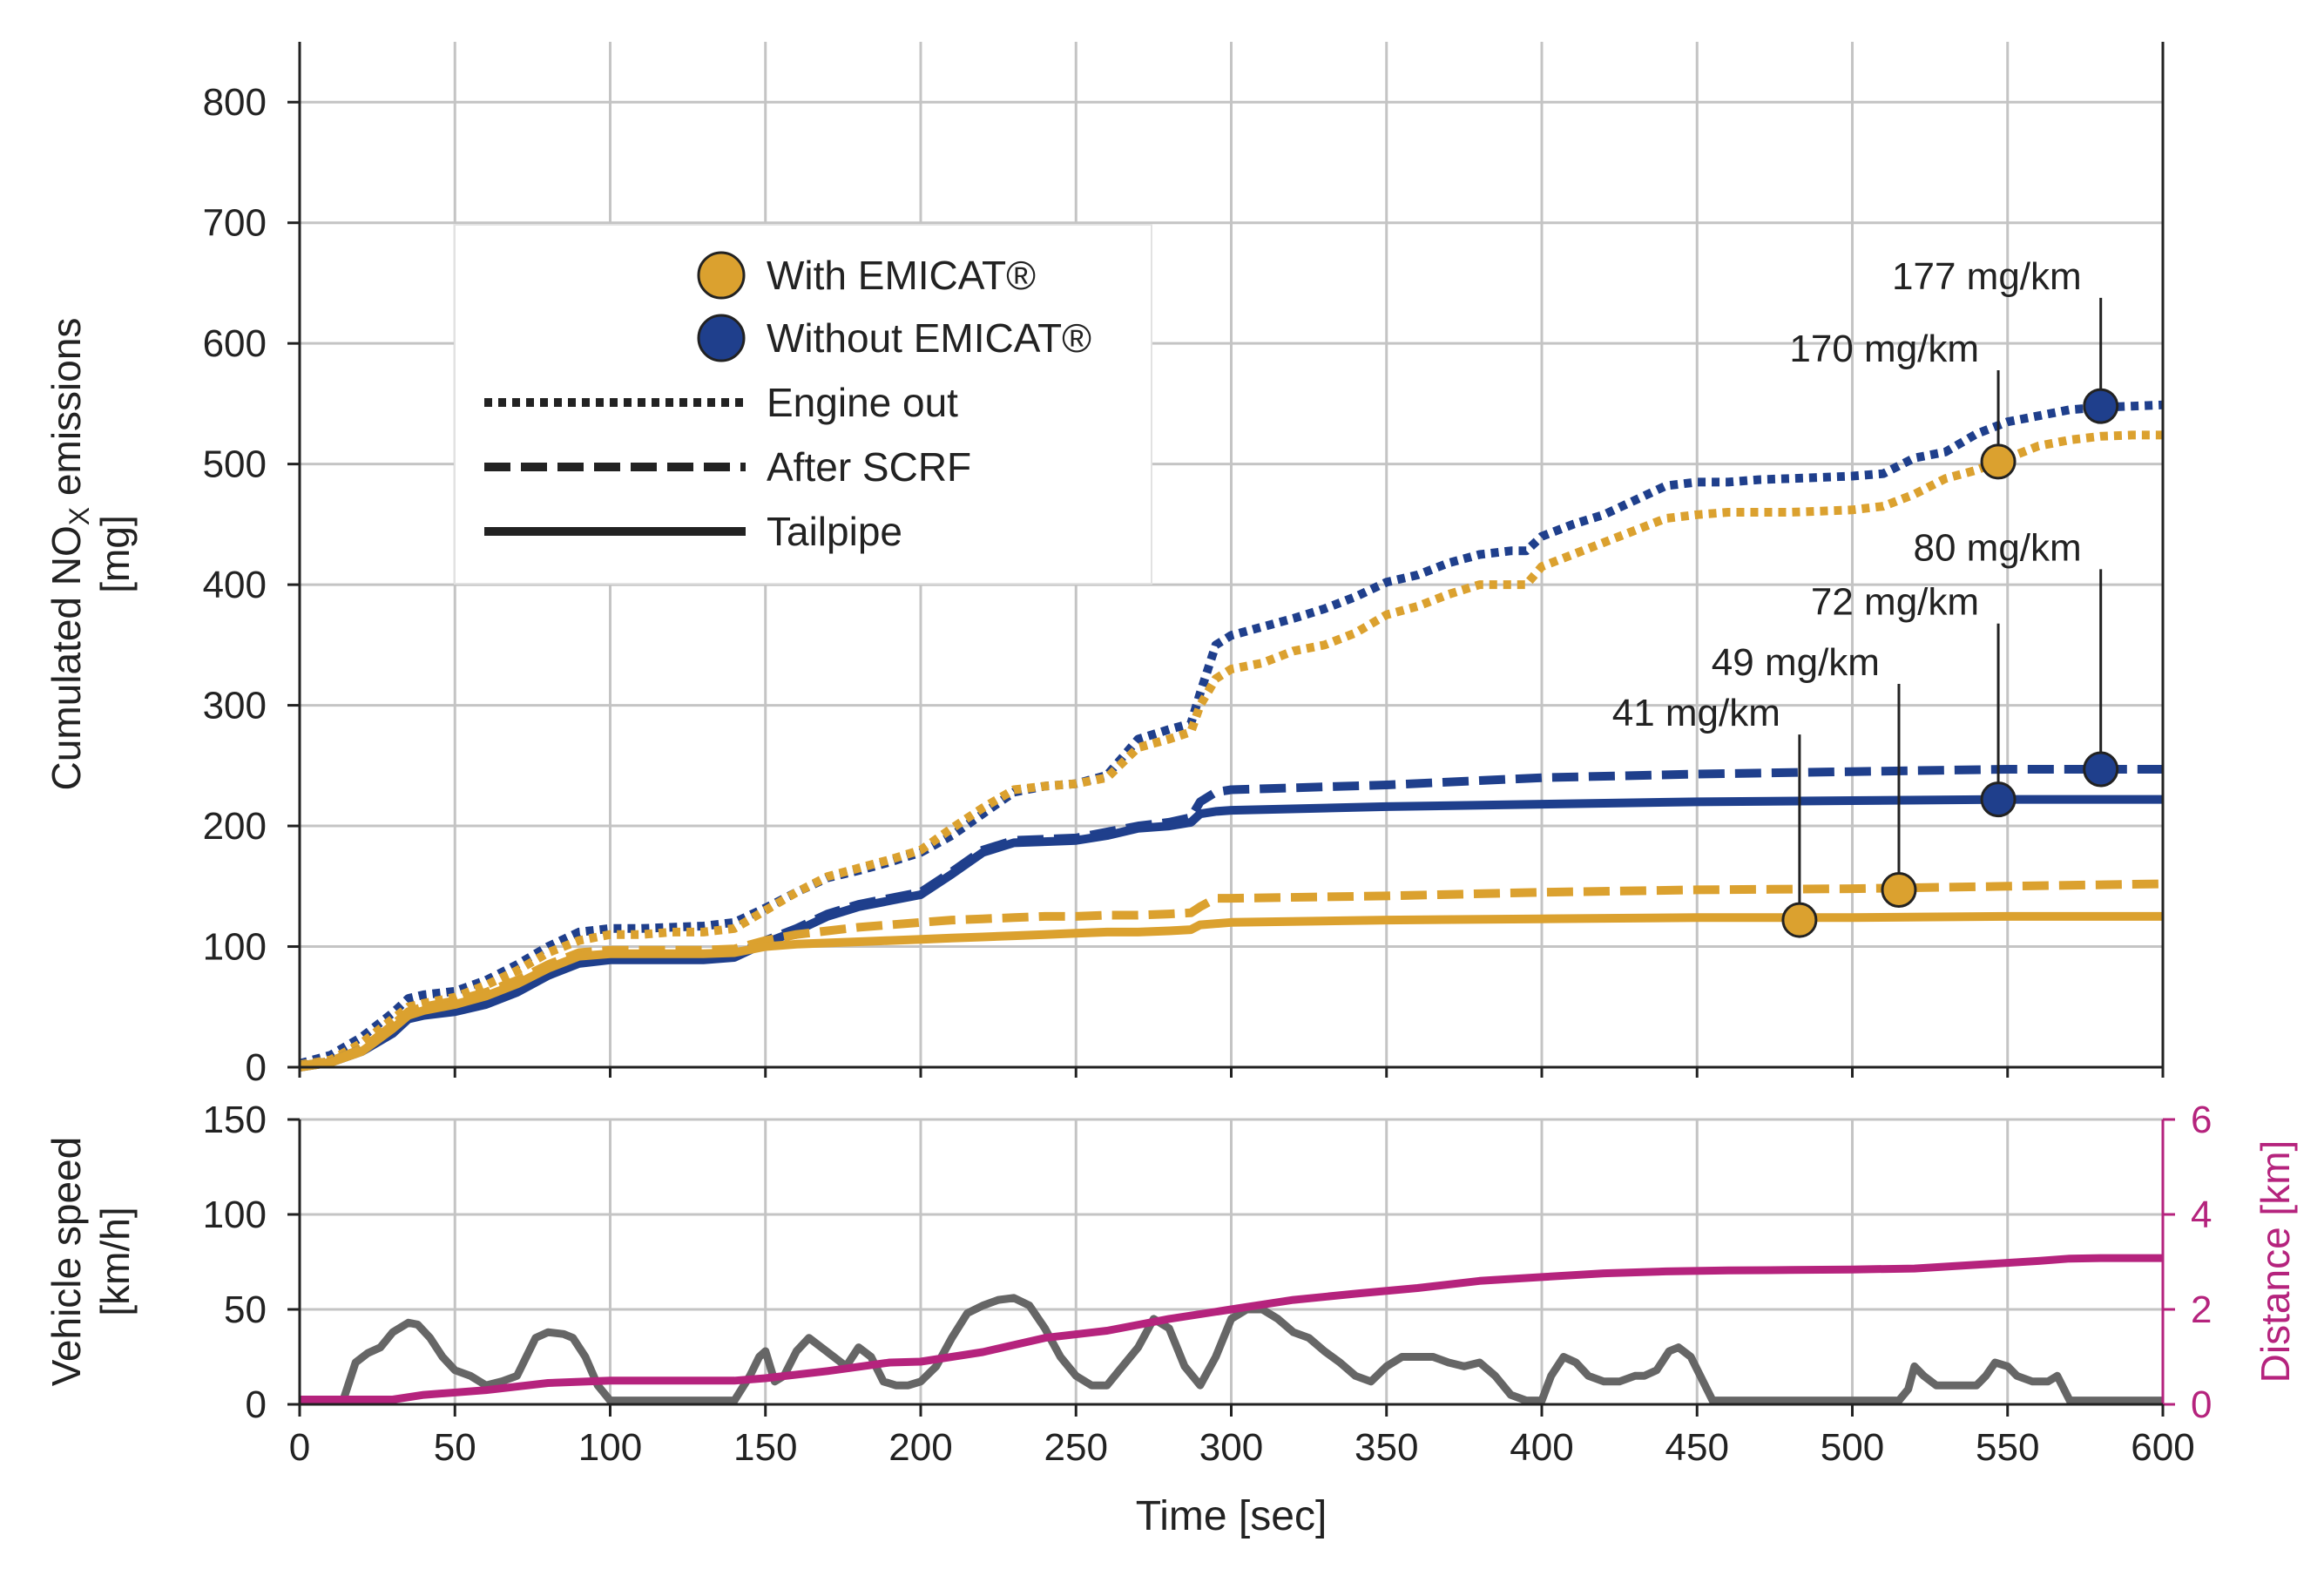  Describe the element at coordinates (235, 343) in the screenshot. I see `top-ytick-label-600: 600` at that location.